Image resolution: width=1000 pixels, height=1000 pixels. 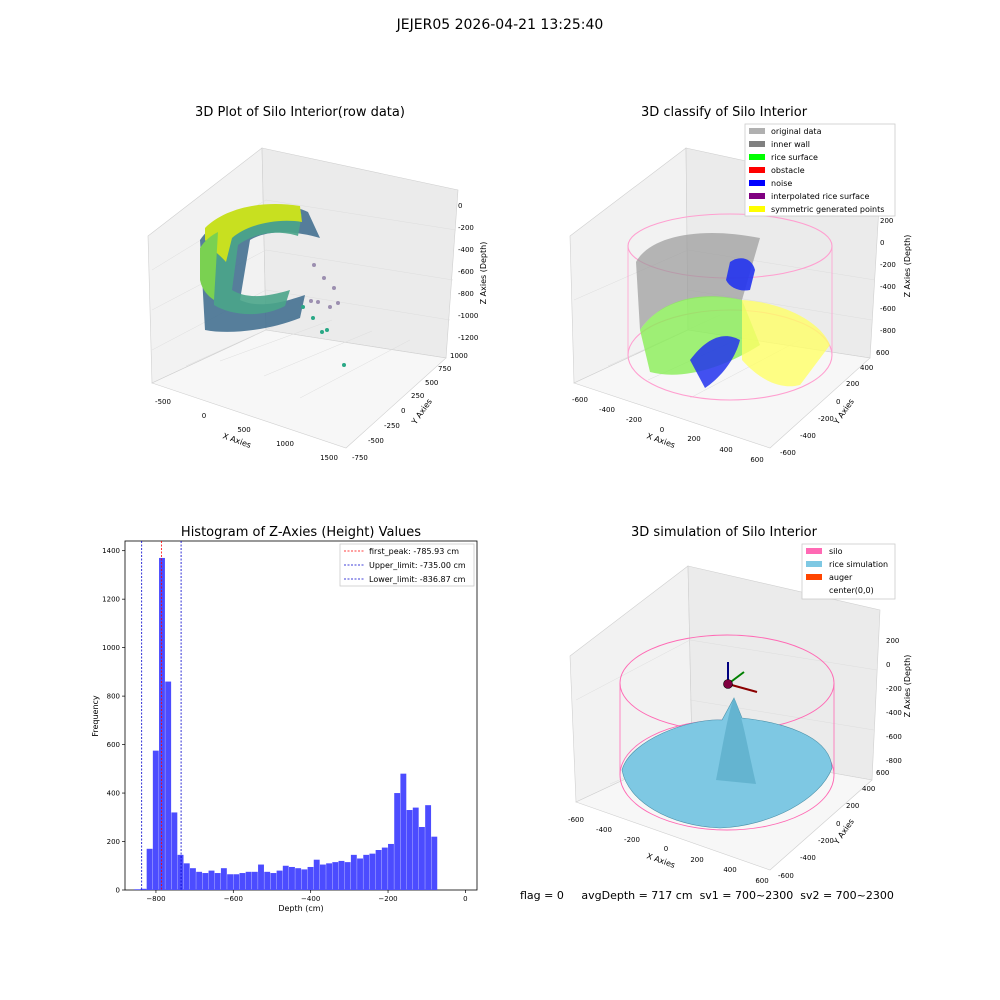 I want to click on raw-data-cloud-mid, so click(x=257, y=262).